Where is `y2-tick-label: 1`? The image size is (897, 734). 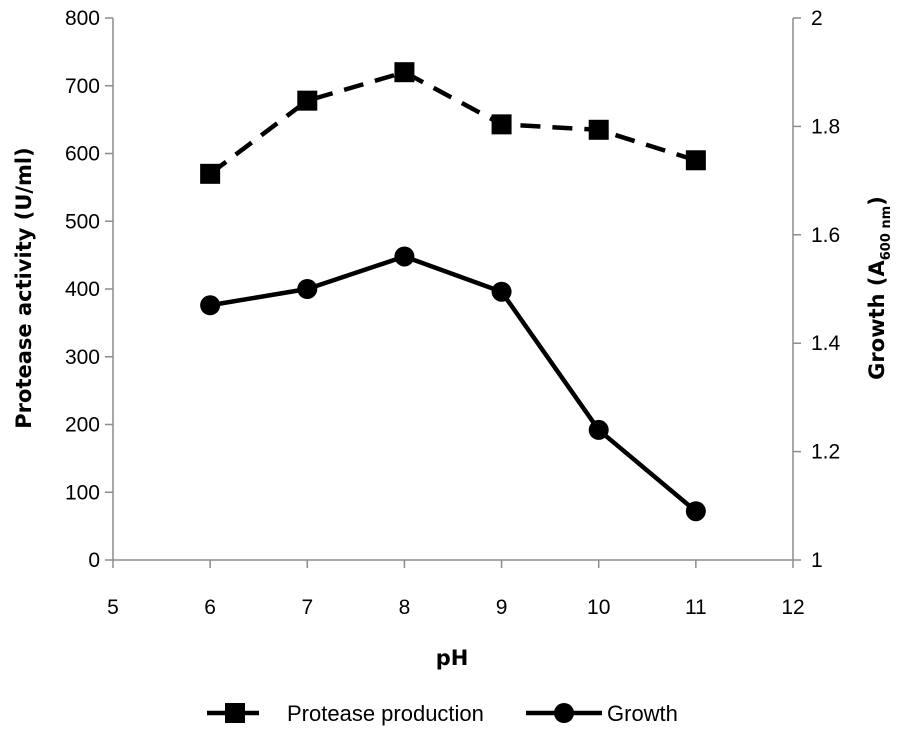 y2-tick-label: 1 is located at coordinates (817, 560).